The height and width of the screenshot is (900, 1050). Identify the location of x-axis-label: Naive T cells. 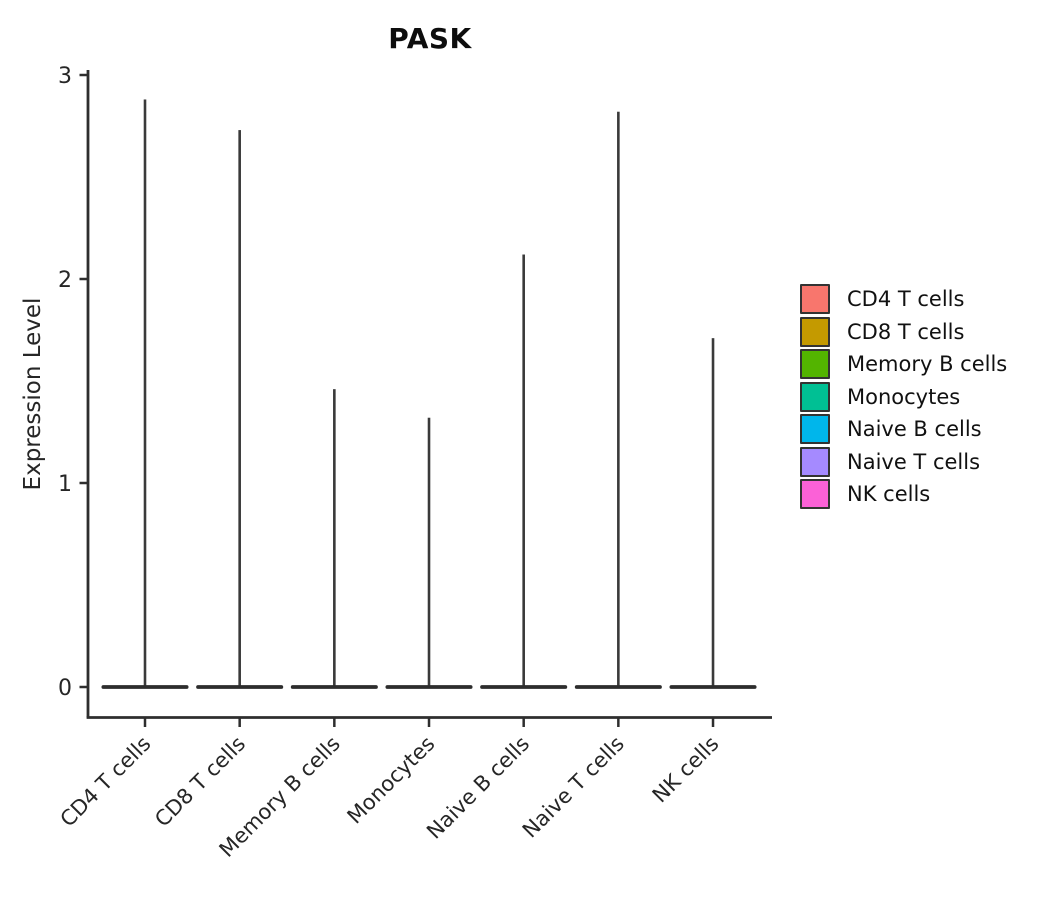
(573, 787).